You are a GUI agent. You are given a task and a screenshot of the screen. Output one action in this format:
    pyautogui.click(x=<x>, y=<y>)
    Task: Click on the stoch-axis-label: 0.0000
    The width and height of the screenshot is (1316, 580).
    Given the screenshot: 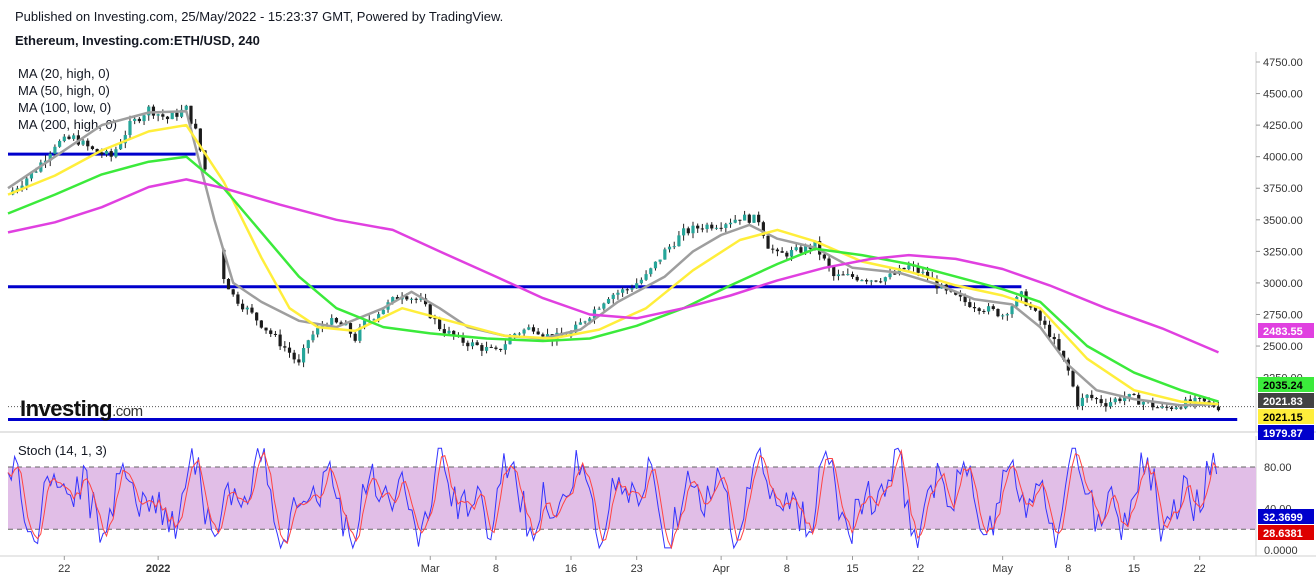 What is the action you would take?
    pyautogui.click(x=1281, y=551)
    